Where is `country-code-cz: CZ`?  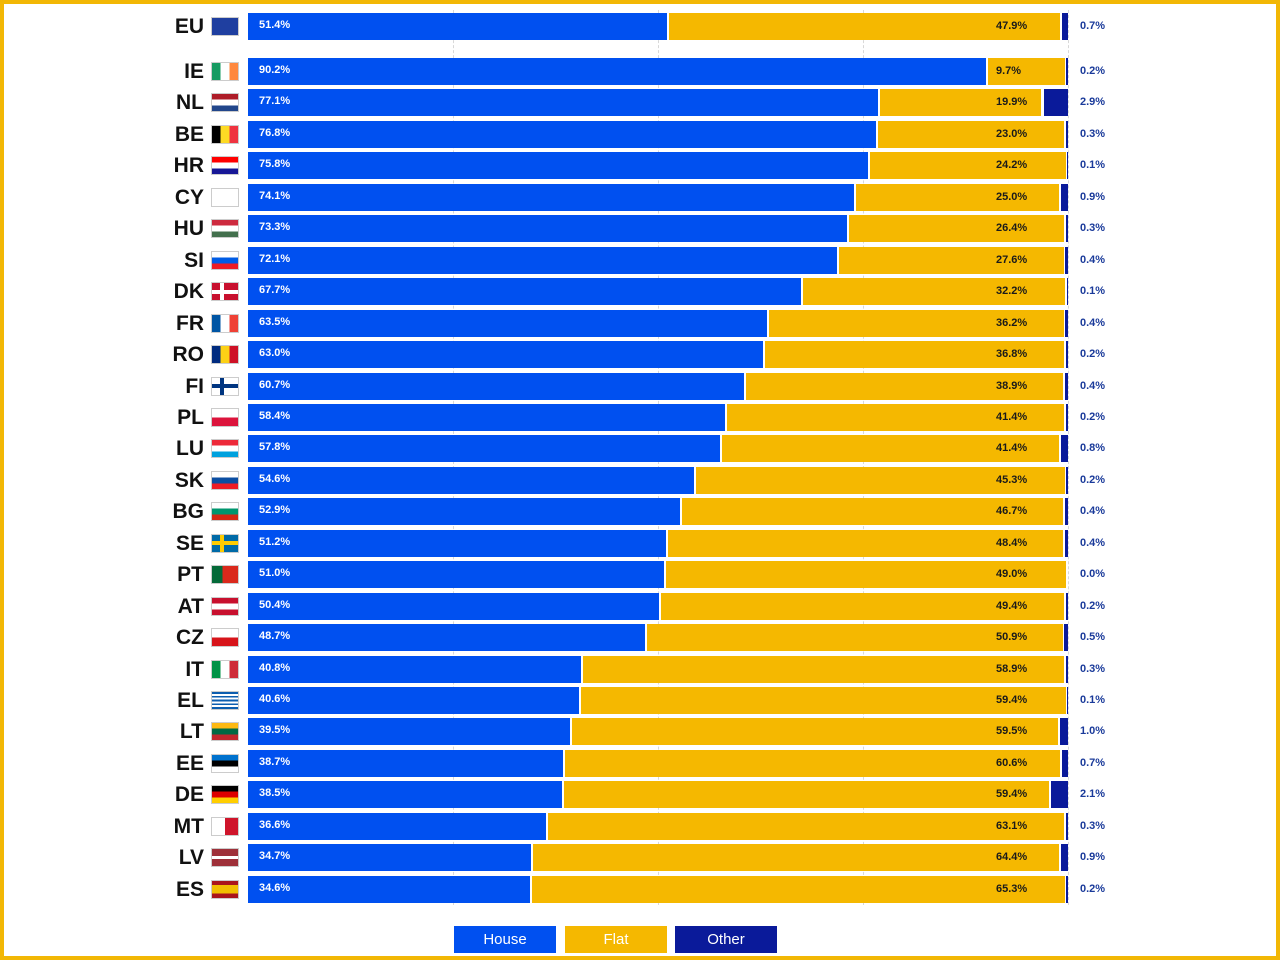 country-code-cz: CZ is located at coordinates (190, 638).